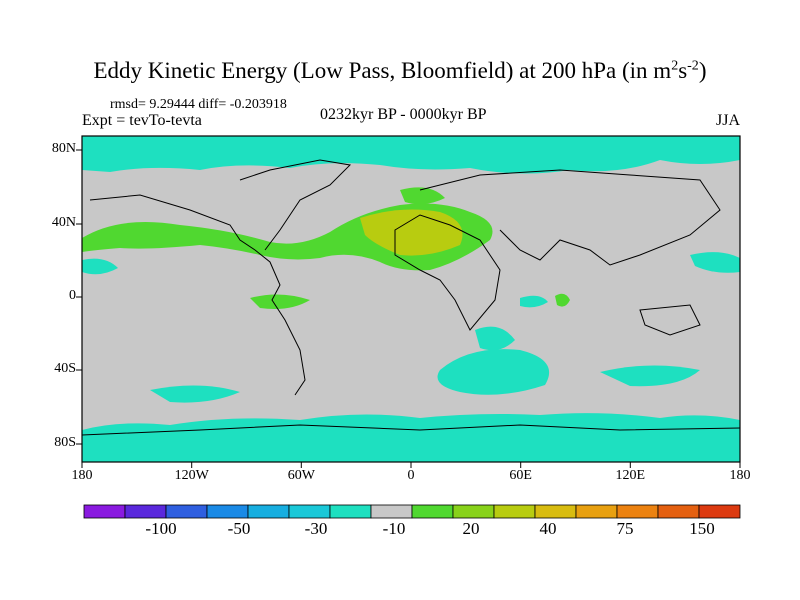  What do you see at coordinates (520, 475) in the screenshot?
I see `lon-label-60e: 60E` at bounding box center [520, 475].